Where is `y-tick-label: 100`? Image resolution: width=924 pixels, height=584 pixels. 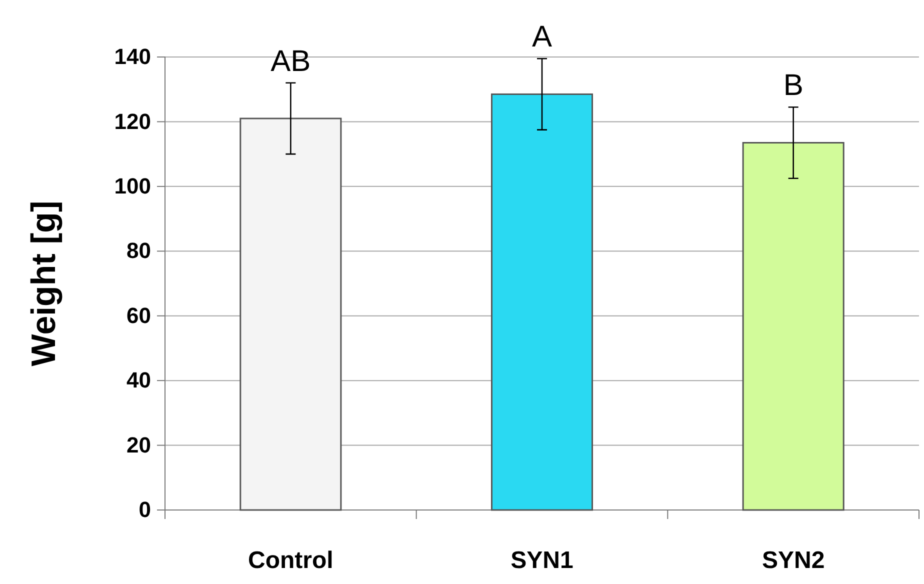
y-tick-label: 100 is located at coordinates (132, 185).